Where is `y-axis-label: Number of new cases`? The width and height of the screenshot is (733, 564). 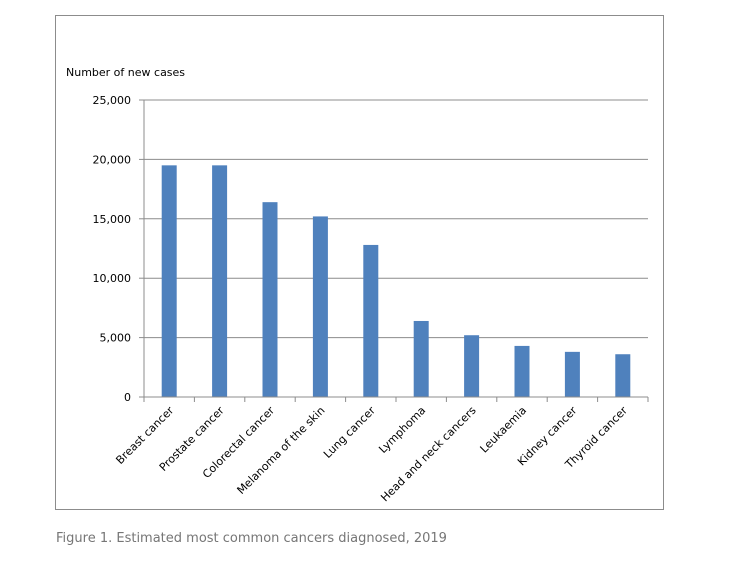 y-axis-label: Number of new cases is located at coordinates (125, 72).